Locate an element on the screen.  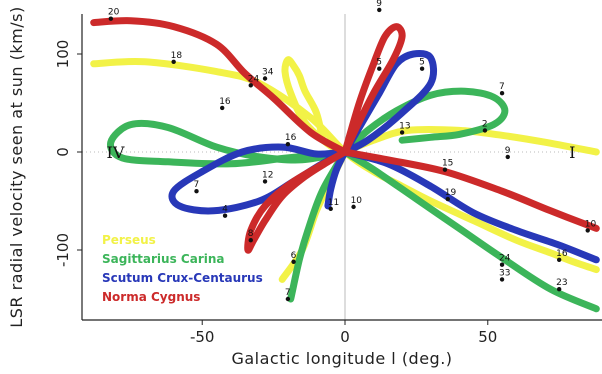
quadrant-label: I is located at coordinates (572, 152).